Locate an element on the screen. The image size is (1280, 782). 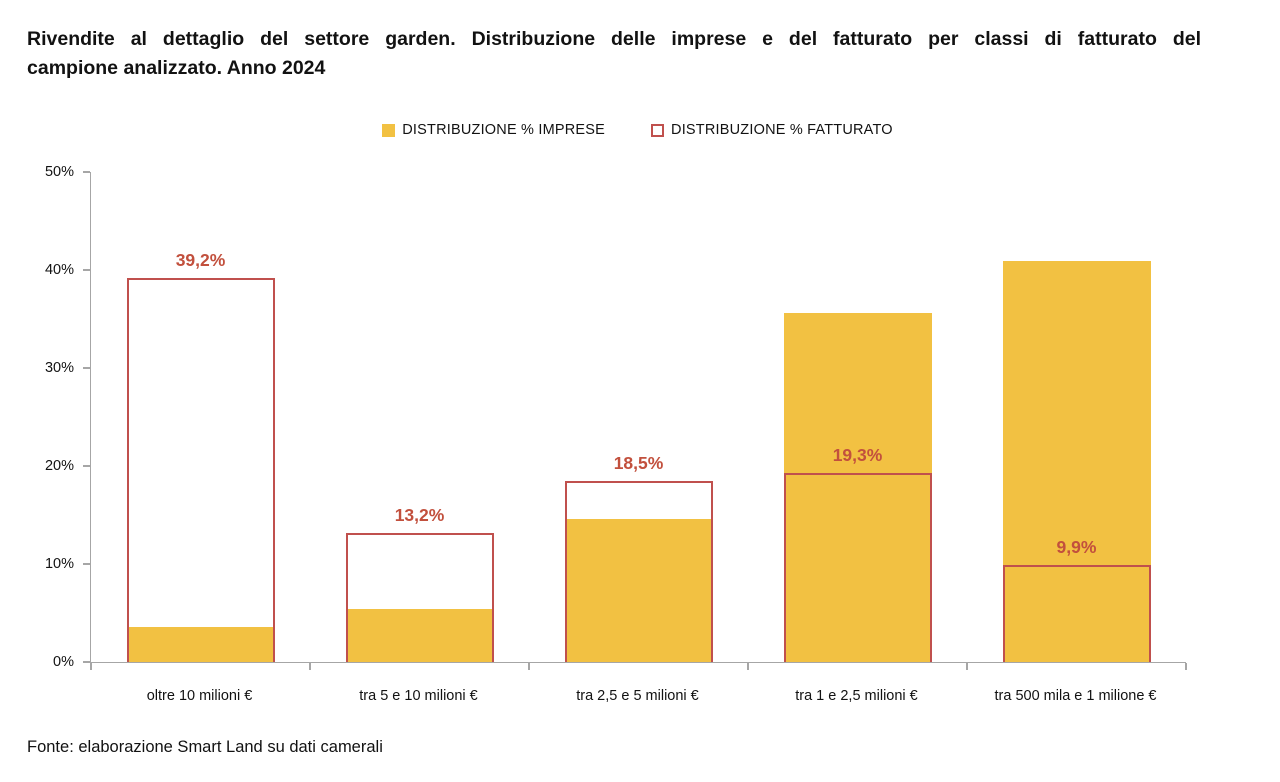
x-category-label: tra 5 e 10 milioni € is located at coordinates (418, 696).